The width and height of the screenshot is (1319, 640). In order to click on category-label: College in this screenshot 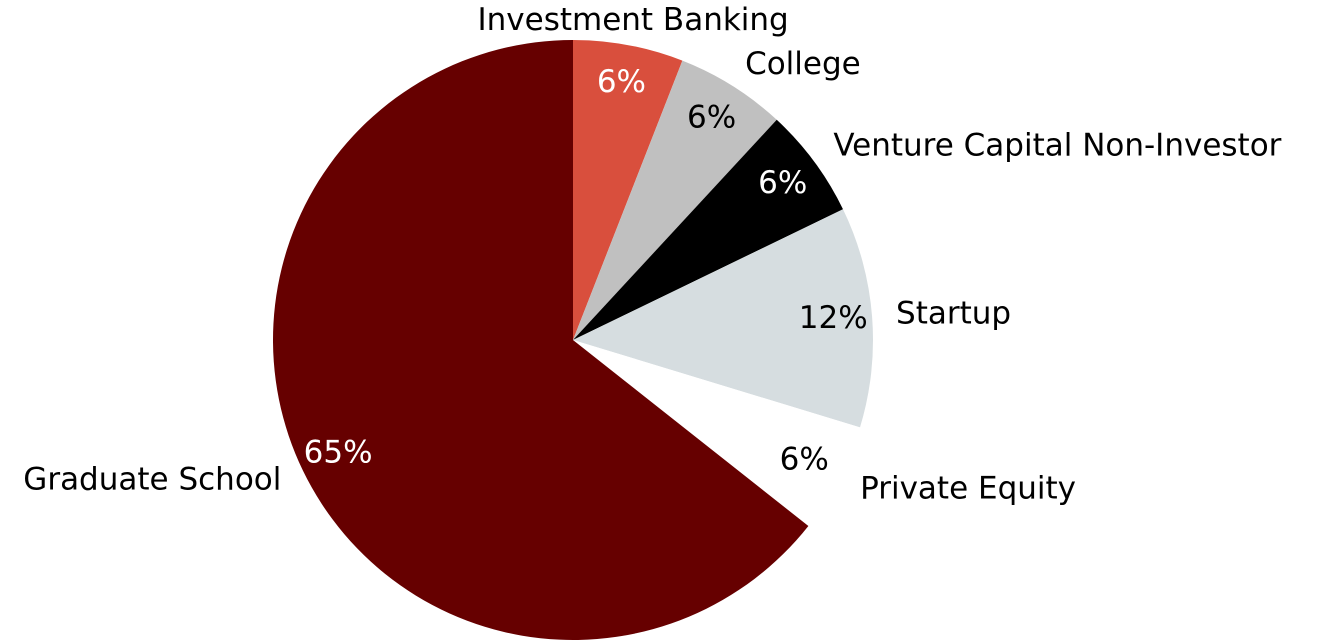, I will do `click(803, 64)`.